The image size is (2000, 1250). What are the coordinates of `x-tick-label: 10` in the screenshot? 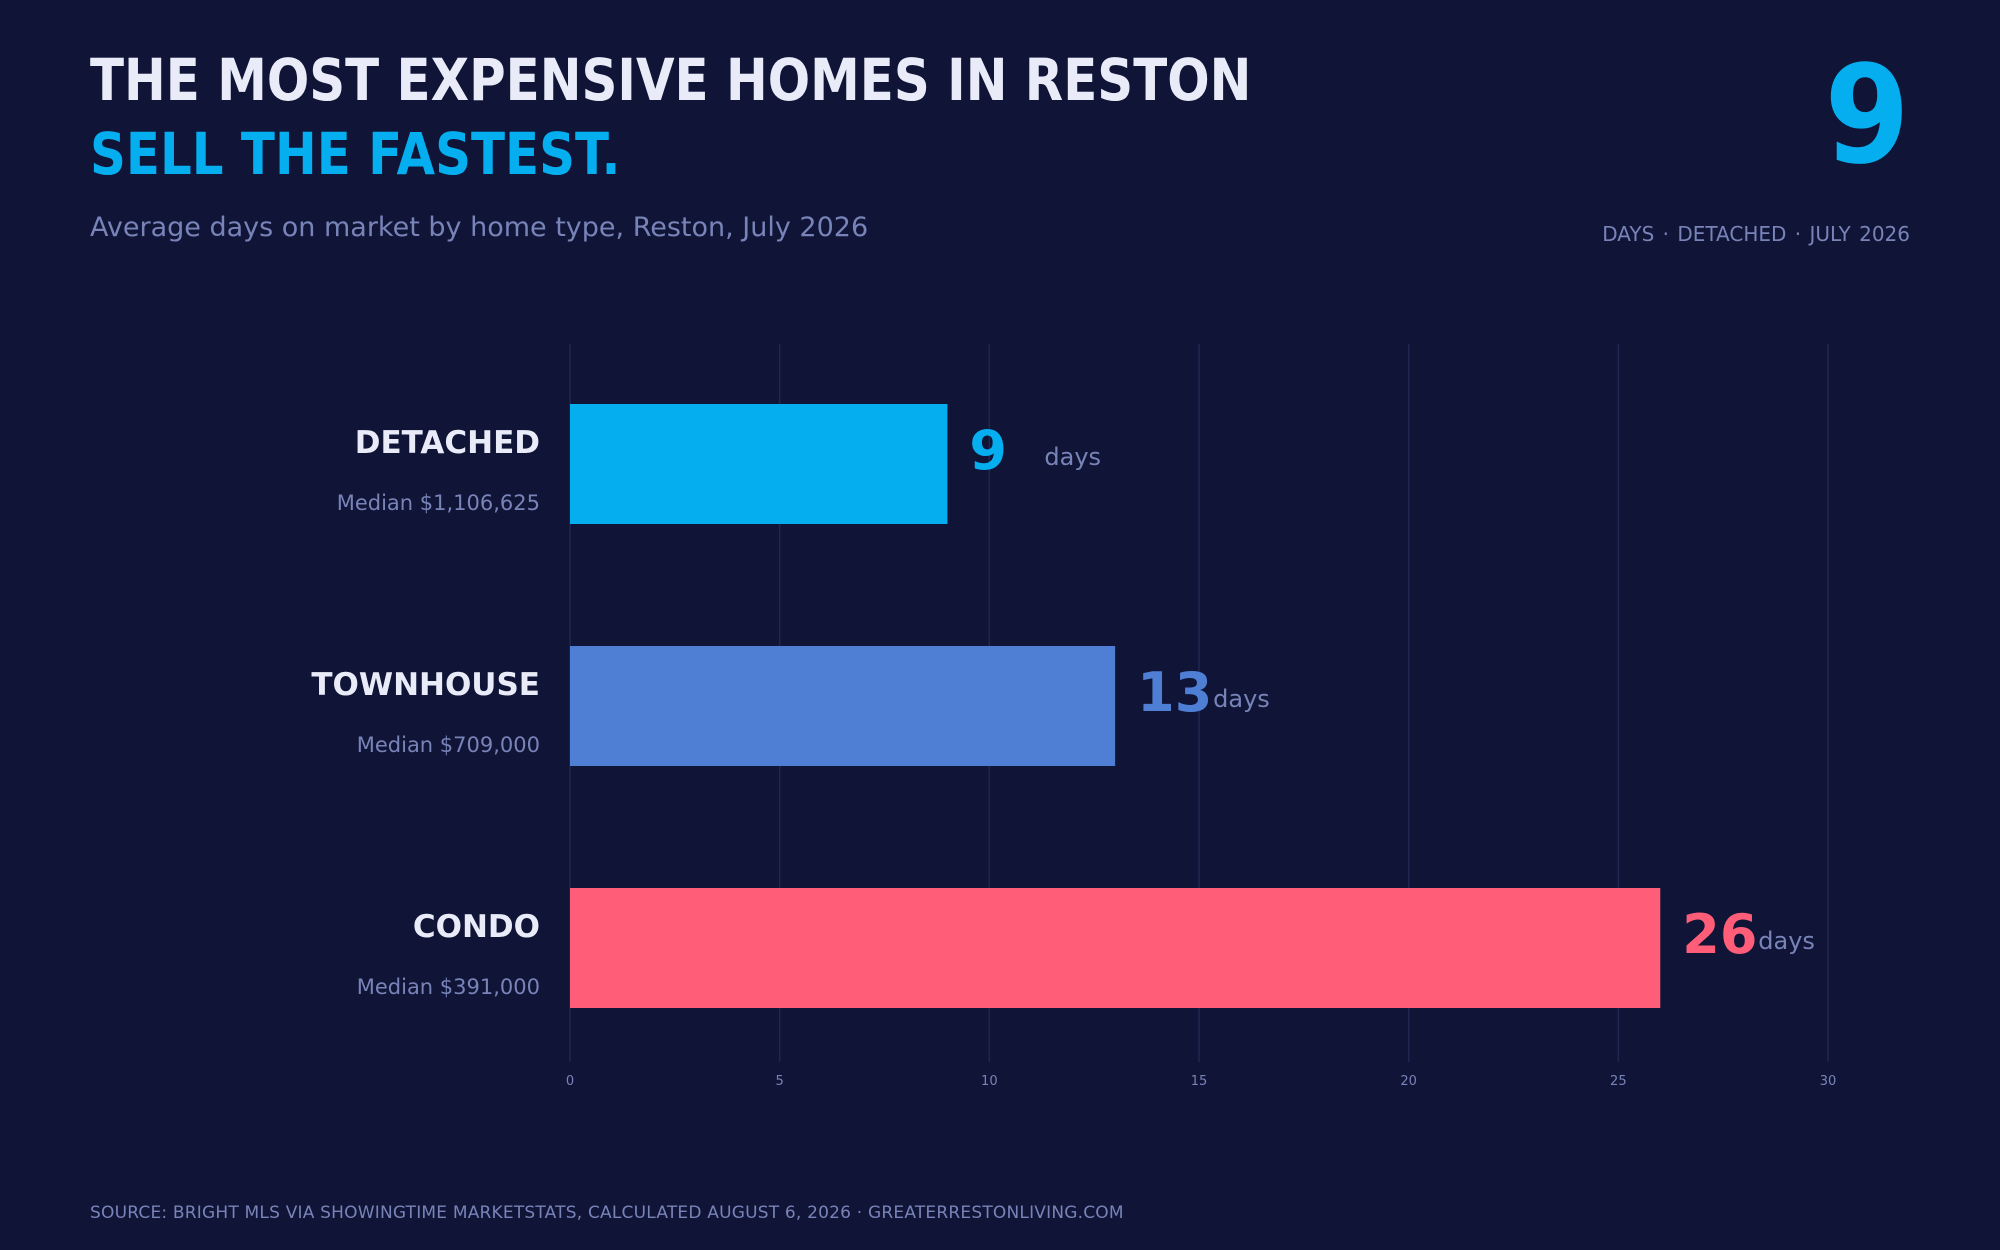 It's located at (989, 1081).